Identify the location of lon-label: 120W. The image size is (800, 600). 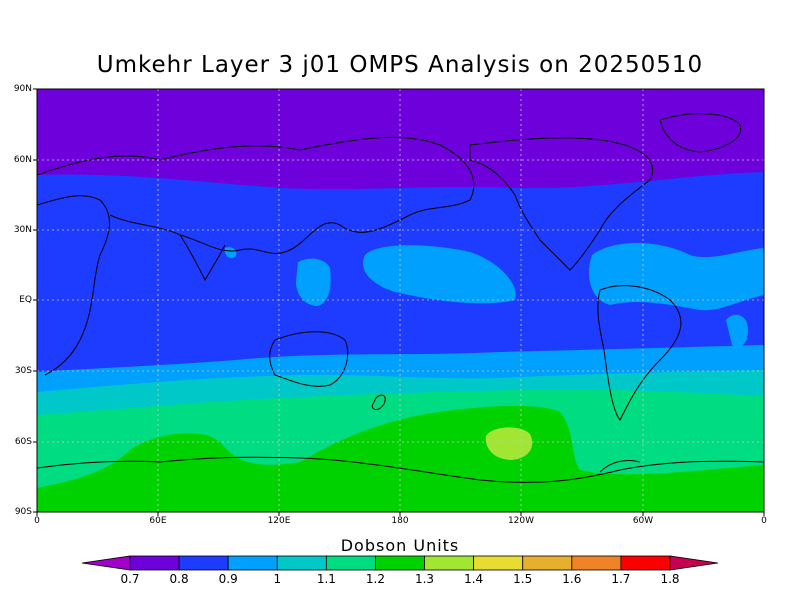
(521, 521).